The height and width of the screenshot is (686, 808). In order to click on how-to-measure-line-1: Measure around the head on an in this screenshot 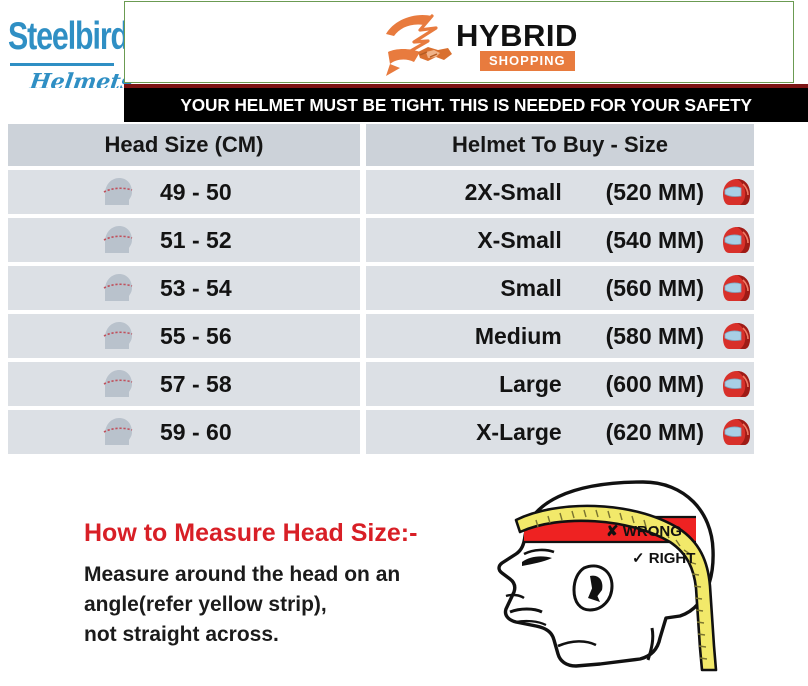, I will do `click(242, 574)`.